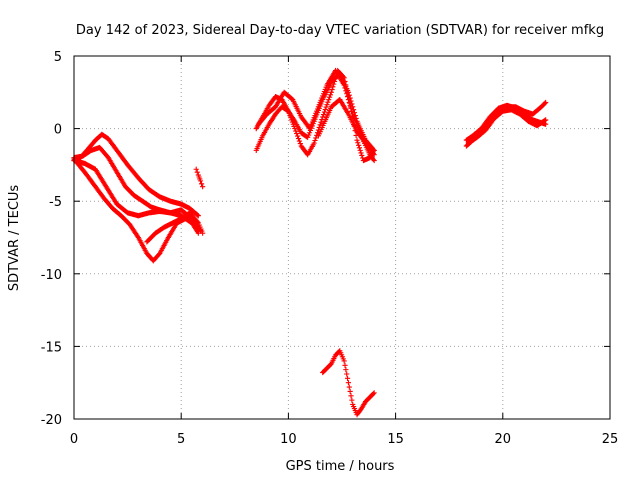 Image resolution: width=640 pixels, height=480 pixels. Describe the element at coordinates (340, 466) in the screenshot. I see `x-axis-label: GPS time / hours` at that location.